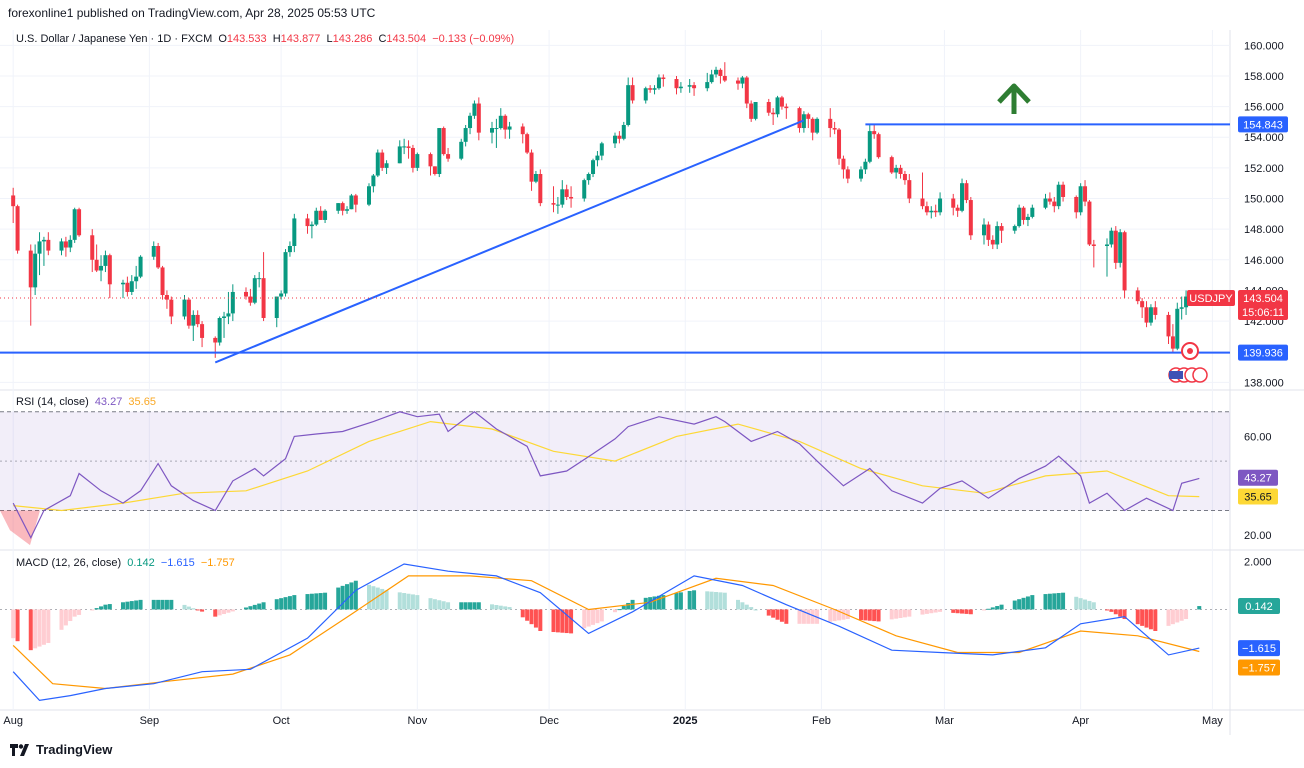 This screenshot has width=1304, height=768. What do you see at coordinates (69, 563) in the screenshot?
I see `macd-title: MACD (12, 26, close)` at bounding box center [69, 563].